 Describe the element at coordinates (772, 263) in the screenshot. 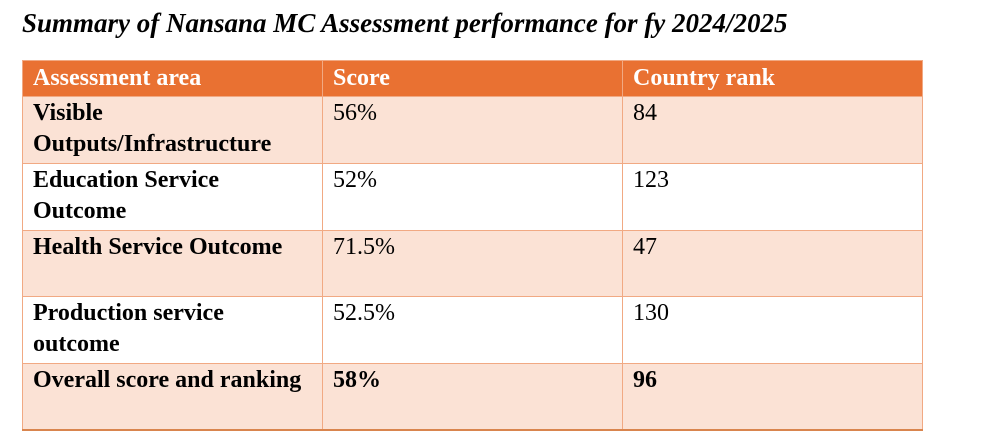

I see `cell-rank: 47` at that location.